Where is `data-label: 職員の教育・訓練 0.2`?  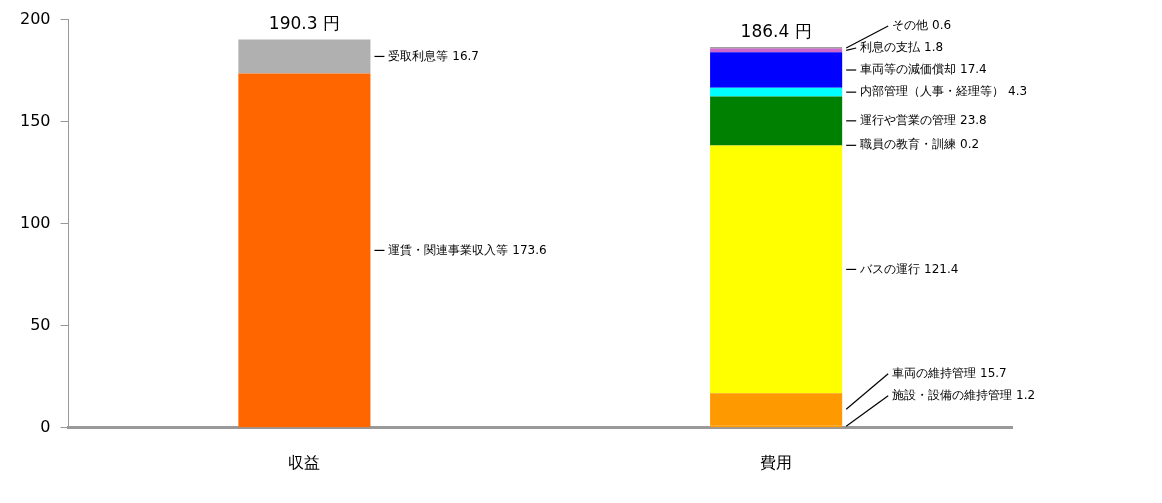
data-label: 職員の教育・訓練 0.2 is located at coordinates (920, 144).